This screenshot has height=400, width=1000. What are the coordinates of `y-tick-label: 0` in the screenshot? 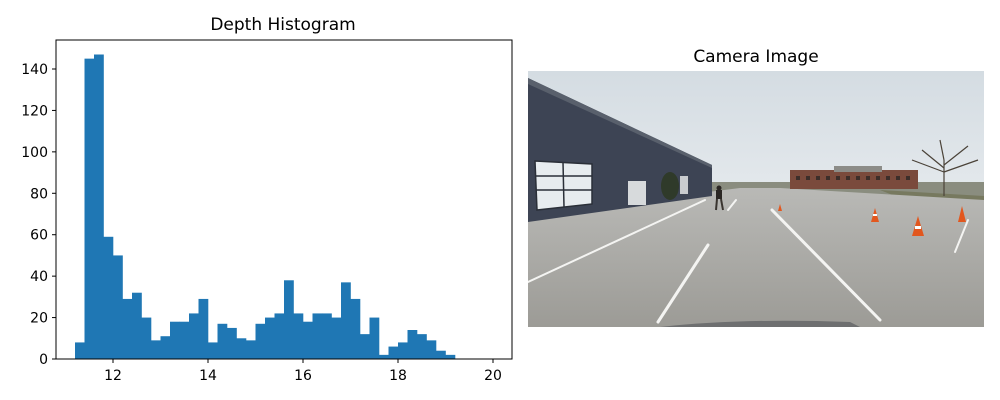 It's located at (43, 360).